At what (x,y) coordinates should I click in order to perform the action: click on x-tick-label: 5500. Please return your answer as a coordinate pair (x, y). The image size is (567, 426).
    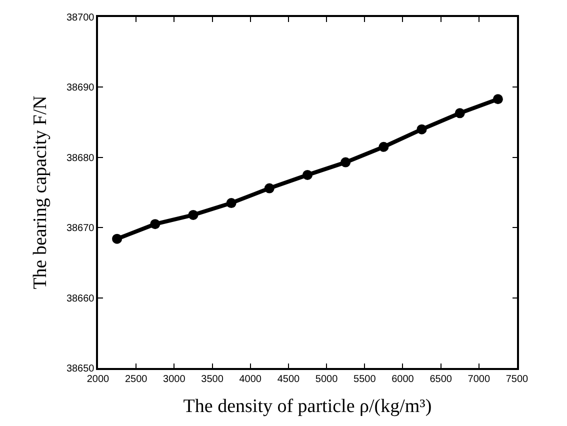
    Looking at the image, I should click on (365, 379).